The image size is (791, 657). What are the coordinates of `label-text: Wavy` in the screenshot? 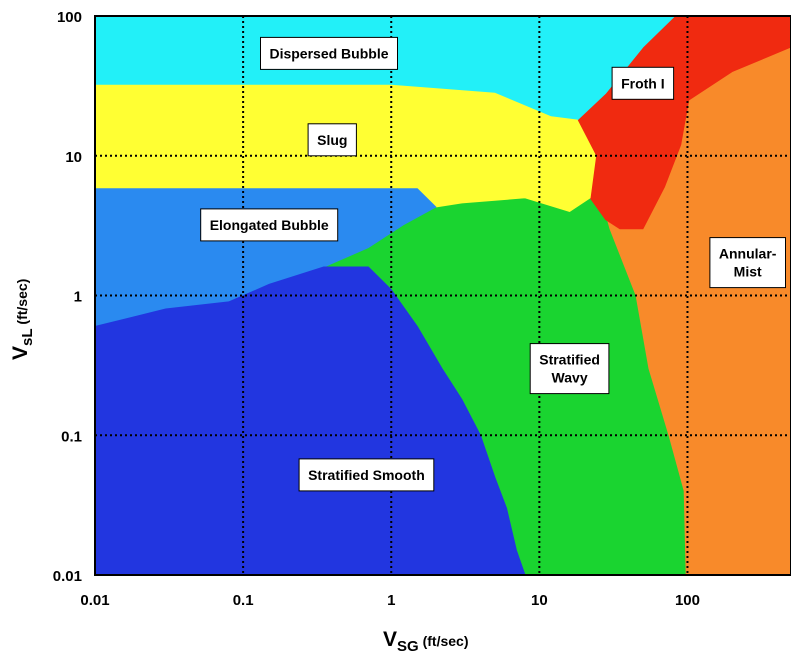 It's located at (570, 378).